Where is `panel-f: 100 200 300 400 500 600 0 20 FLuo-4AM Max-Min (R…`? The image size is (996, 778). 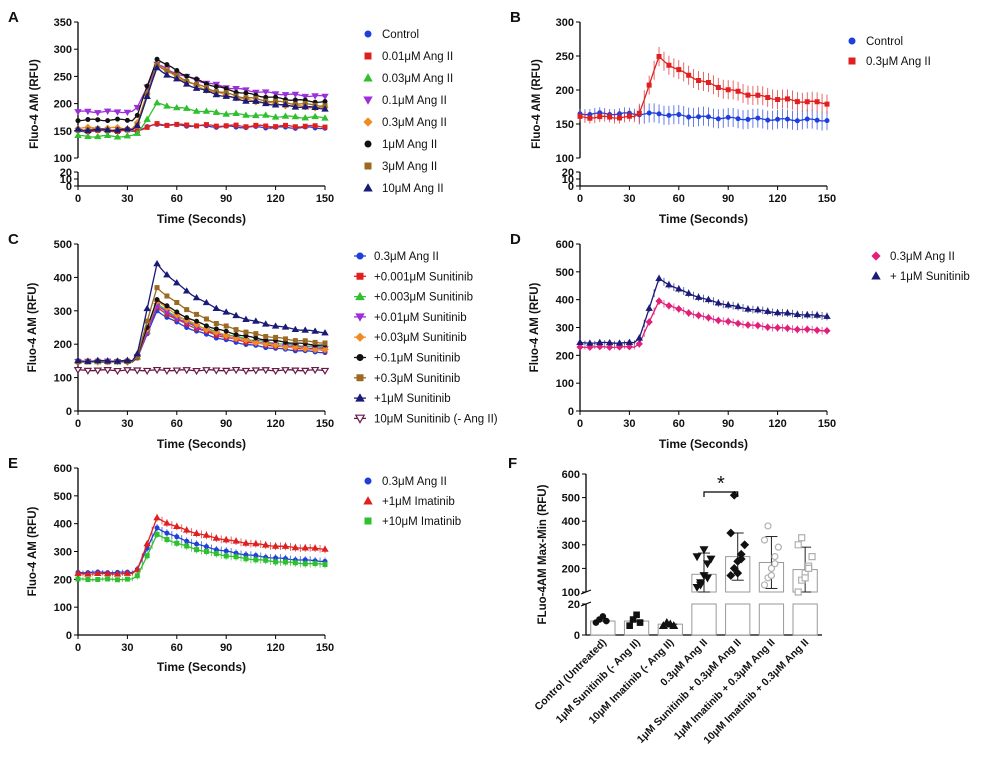 panel-f: 100 200 300 400 500 600 0 20 FLuo-4AM Max-Min (R… is located at coordinates (677, 608).